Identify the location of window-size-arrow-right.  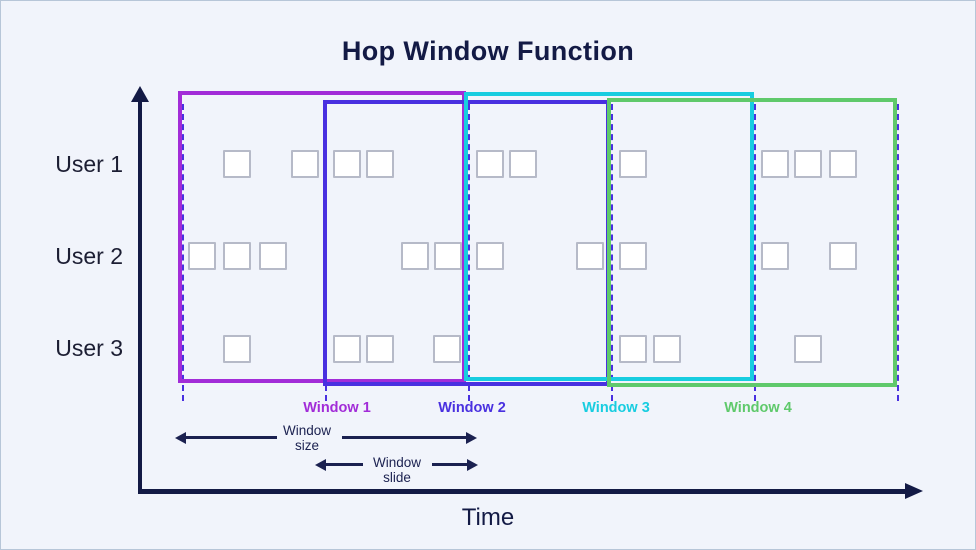
(409, 437).